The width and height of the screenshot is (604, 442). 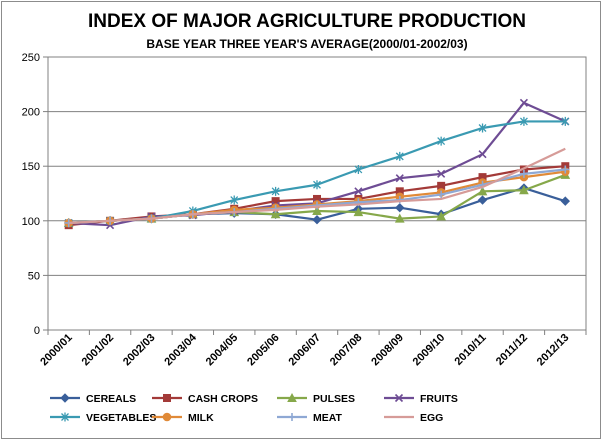 What do you see at coordinates (346, 350) in the screenshot?
I see `x-tick-label: 2007/08` at bounding box center [346, 350].